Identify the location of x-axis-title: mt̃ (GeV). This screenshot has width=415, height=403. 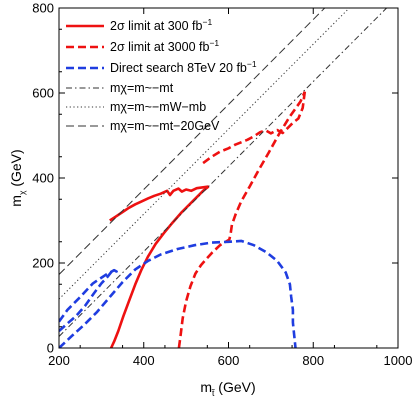
(227, 388).